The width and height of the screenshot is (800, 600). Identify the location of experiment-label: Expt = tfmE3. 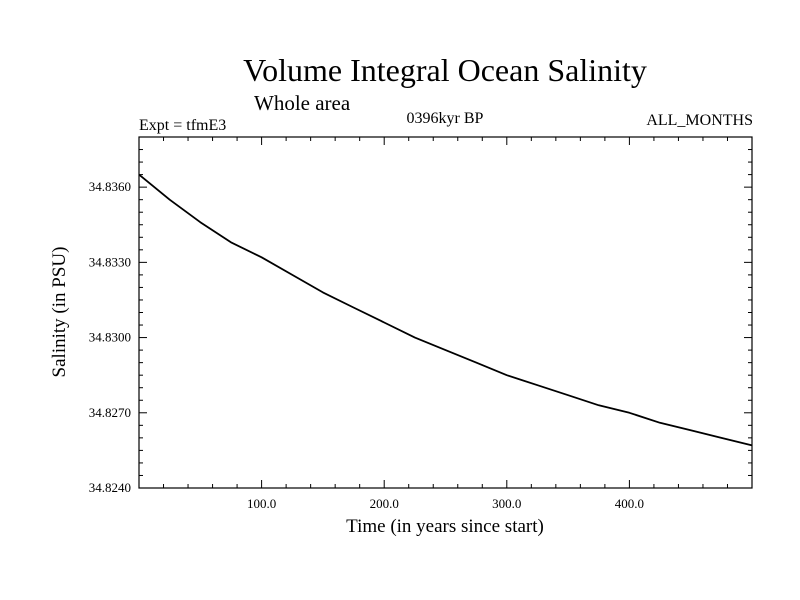
(183, 125).